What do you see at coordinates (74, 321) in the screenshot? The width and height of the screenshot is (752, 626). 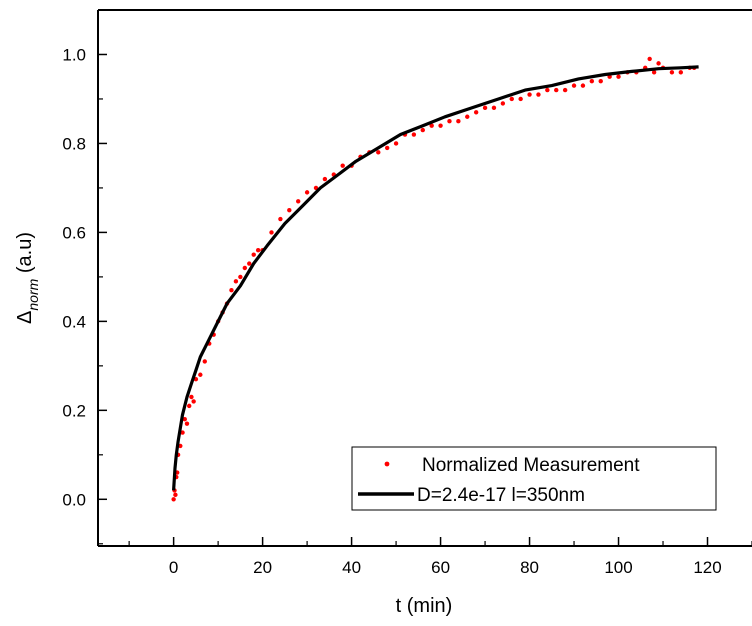 I see `y-tick-label: 0.4` at bounding box center [74, 321].